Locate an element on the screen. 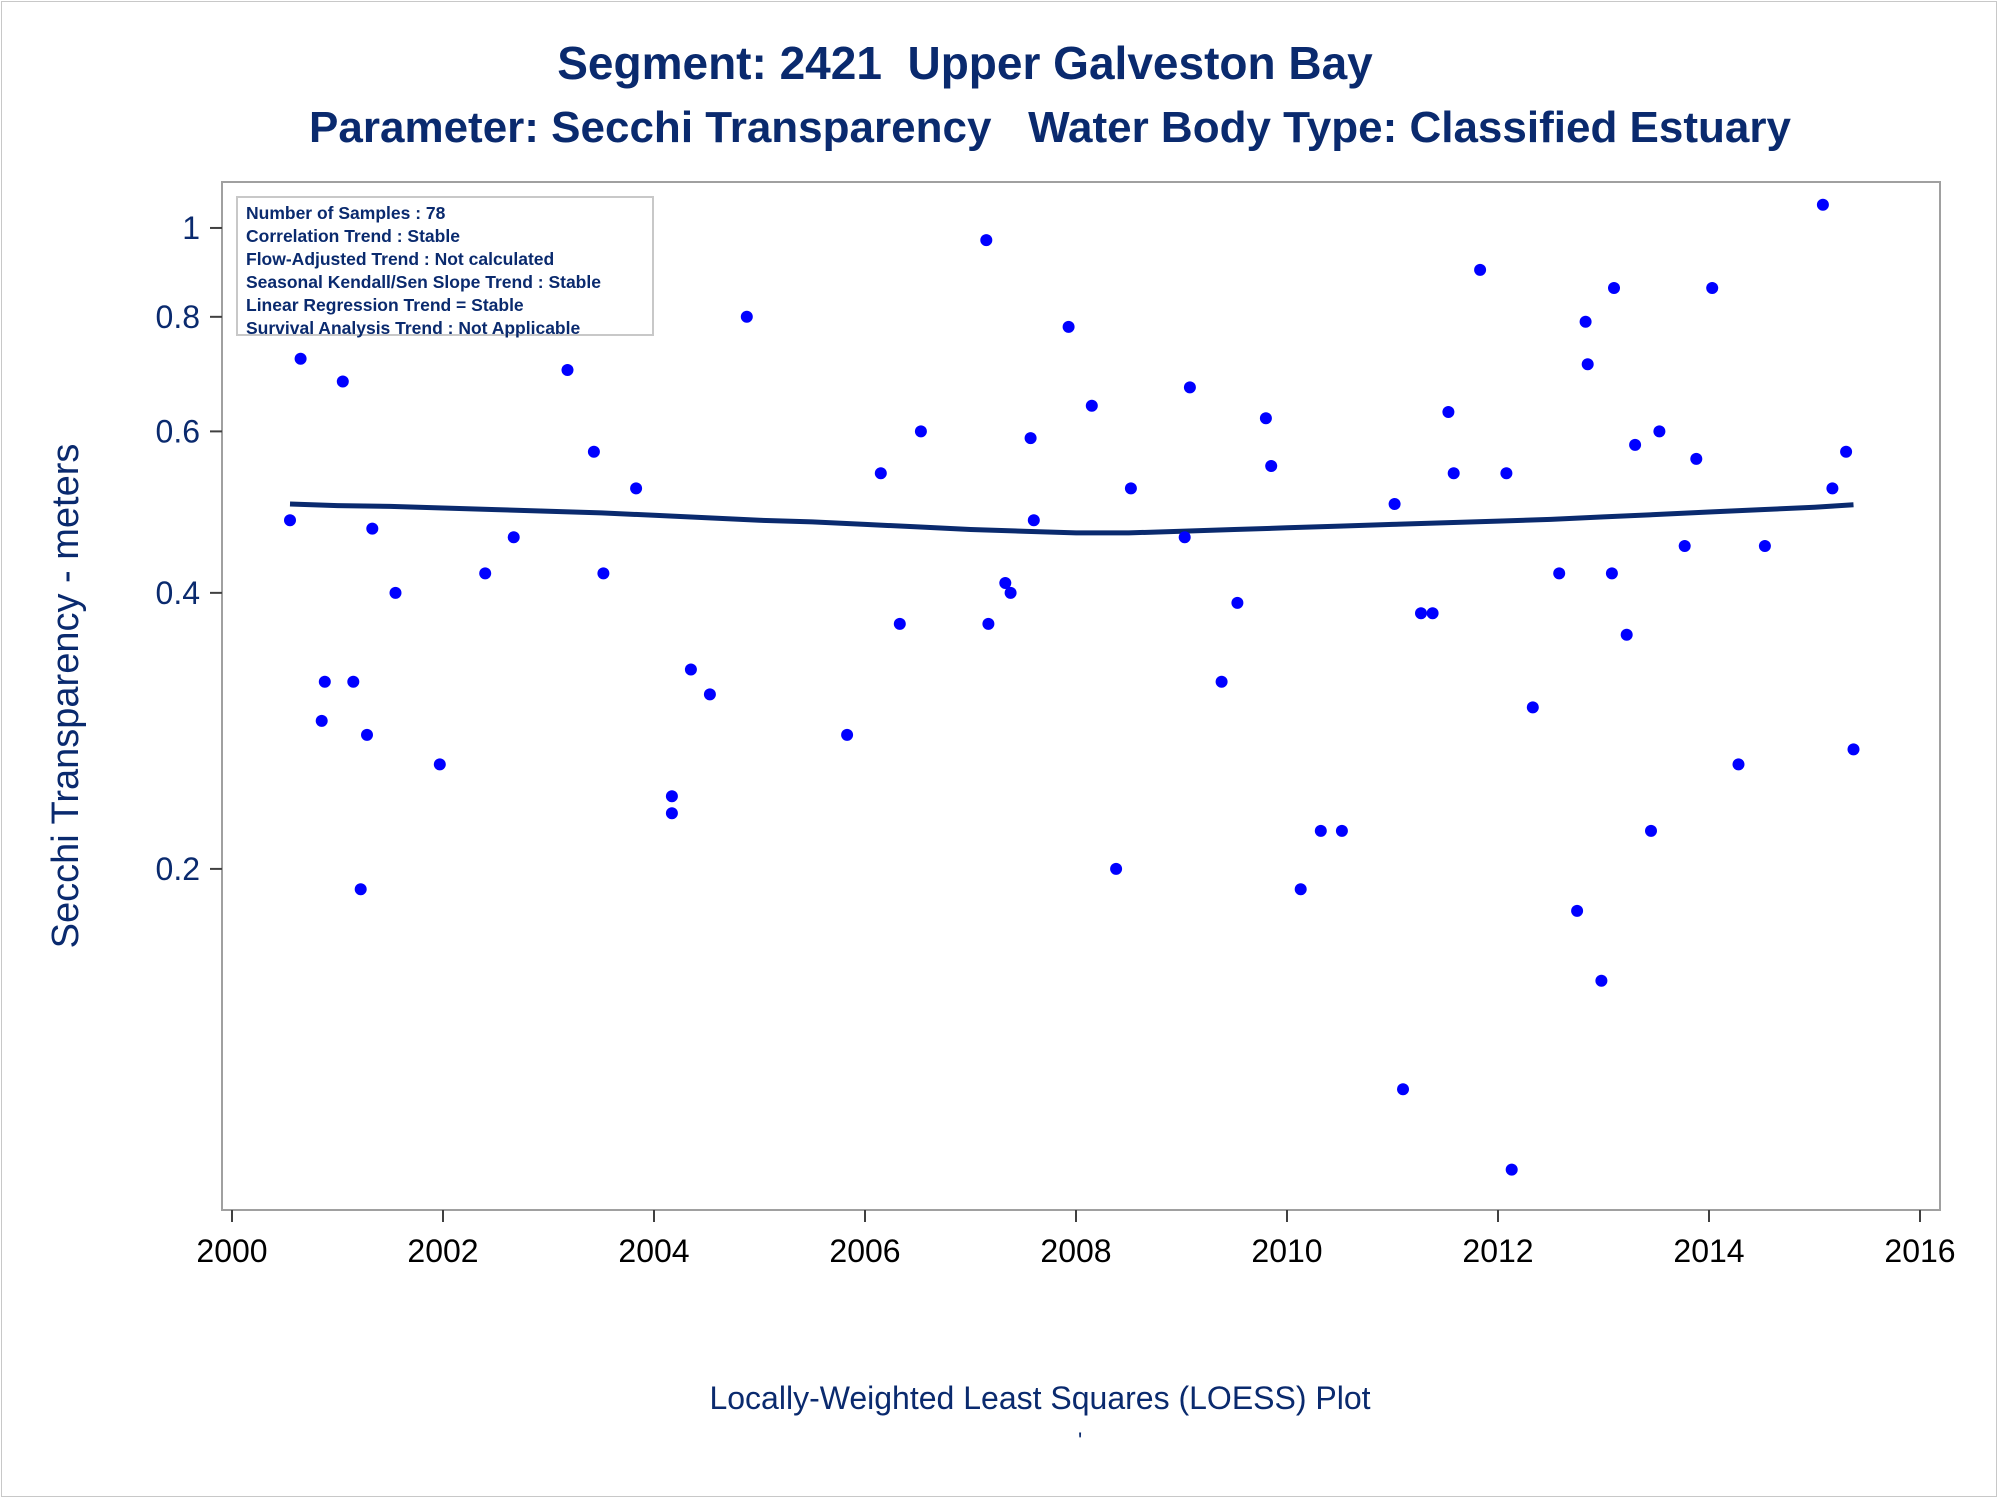 The height and width of the screenshot is (1500, 2000). chart-title: Segment: 2421 Upper Galveston Bay is located at coordinates (965, 63).